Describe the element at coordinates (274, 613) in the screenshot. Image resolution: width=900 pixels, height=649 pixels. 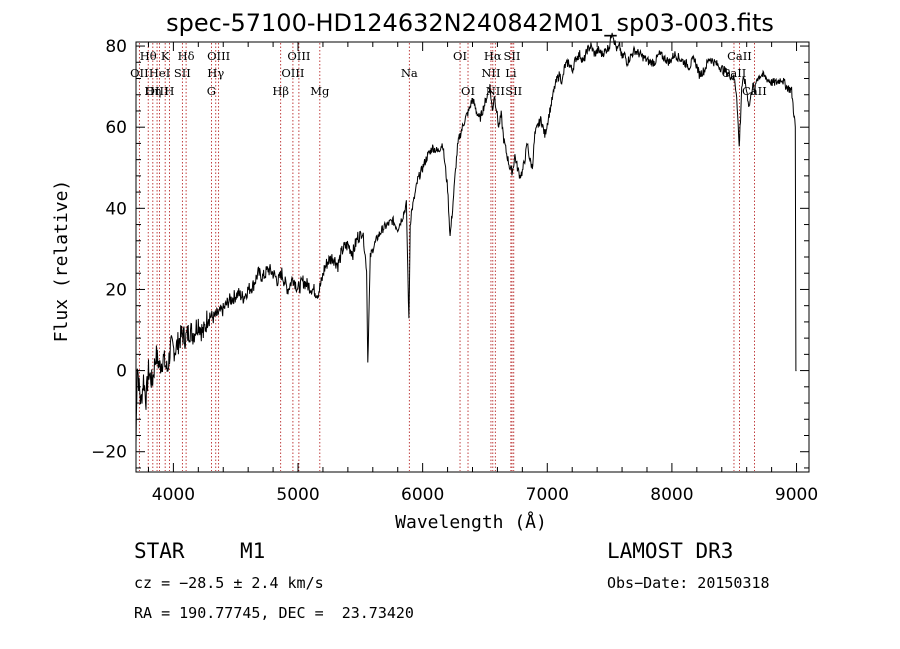
I see `ra-dec-coords: RA = 190.77745, DEC = 23.73420` at that location.